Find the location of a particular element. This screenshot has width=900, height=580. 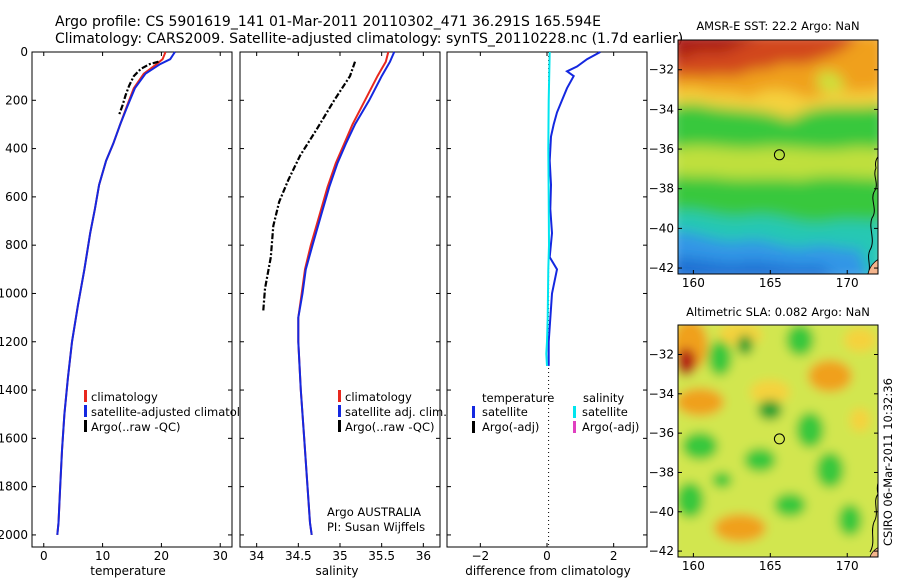

sla-map-panel: Altimetric SLA: 0.082 Argo: NaN is located at coordinates (764, 439).